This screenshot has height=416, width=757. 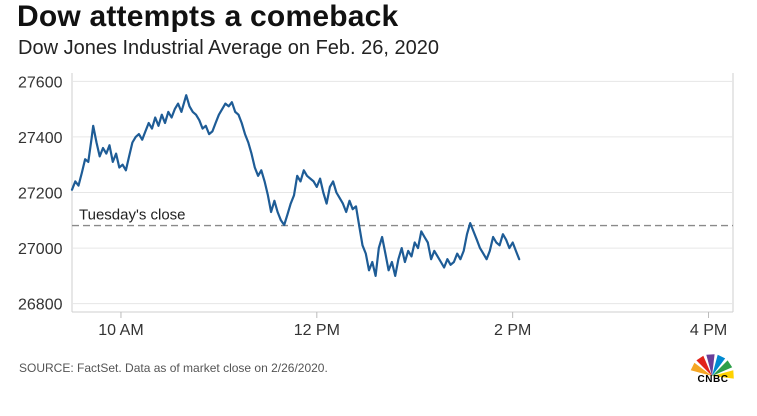 I want to click on x-tick-label: 2 PM, so click(x=512, y=330).